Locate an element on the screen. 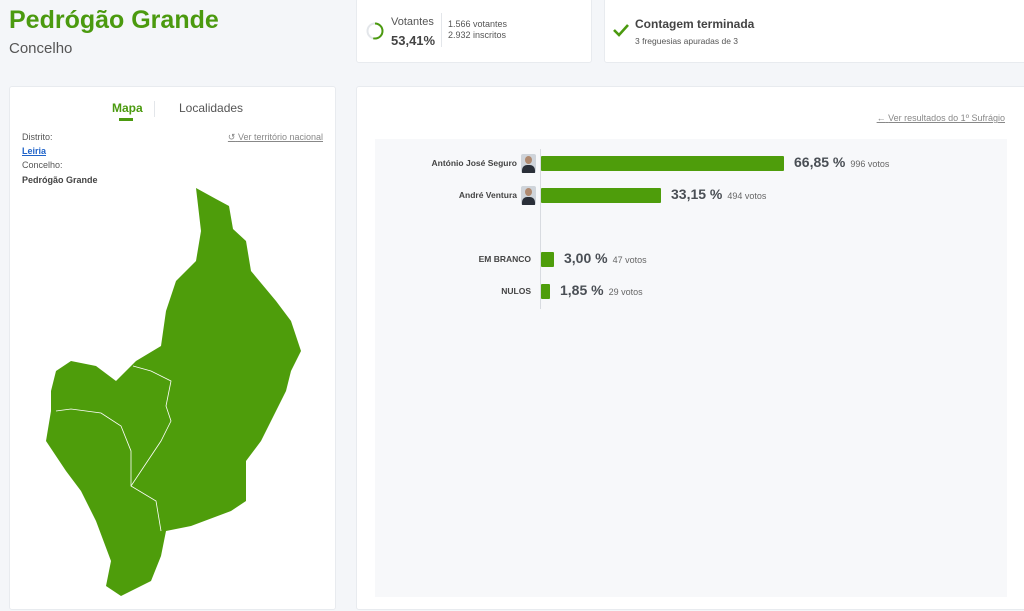 This screenshot has width=1024, height=611. result-name: EM BRANCO is located at coordinates (504, 259).